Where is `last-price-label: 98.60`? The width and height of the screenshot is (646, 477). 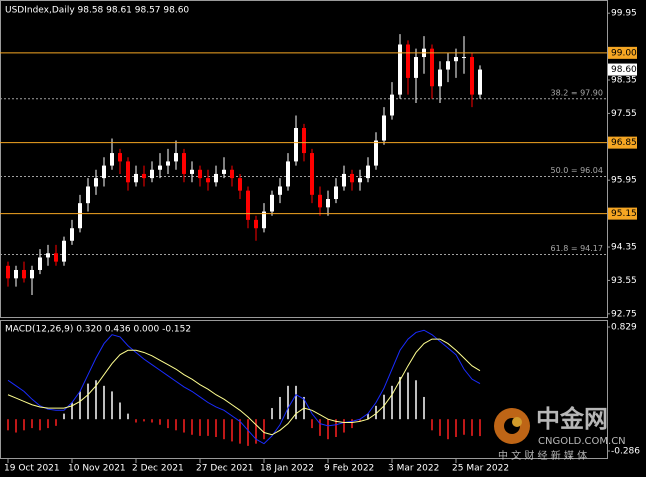 last-price-label: 98.60 is located at coordinates (624, 70).